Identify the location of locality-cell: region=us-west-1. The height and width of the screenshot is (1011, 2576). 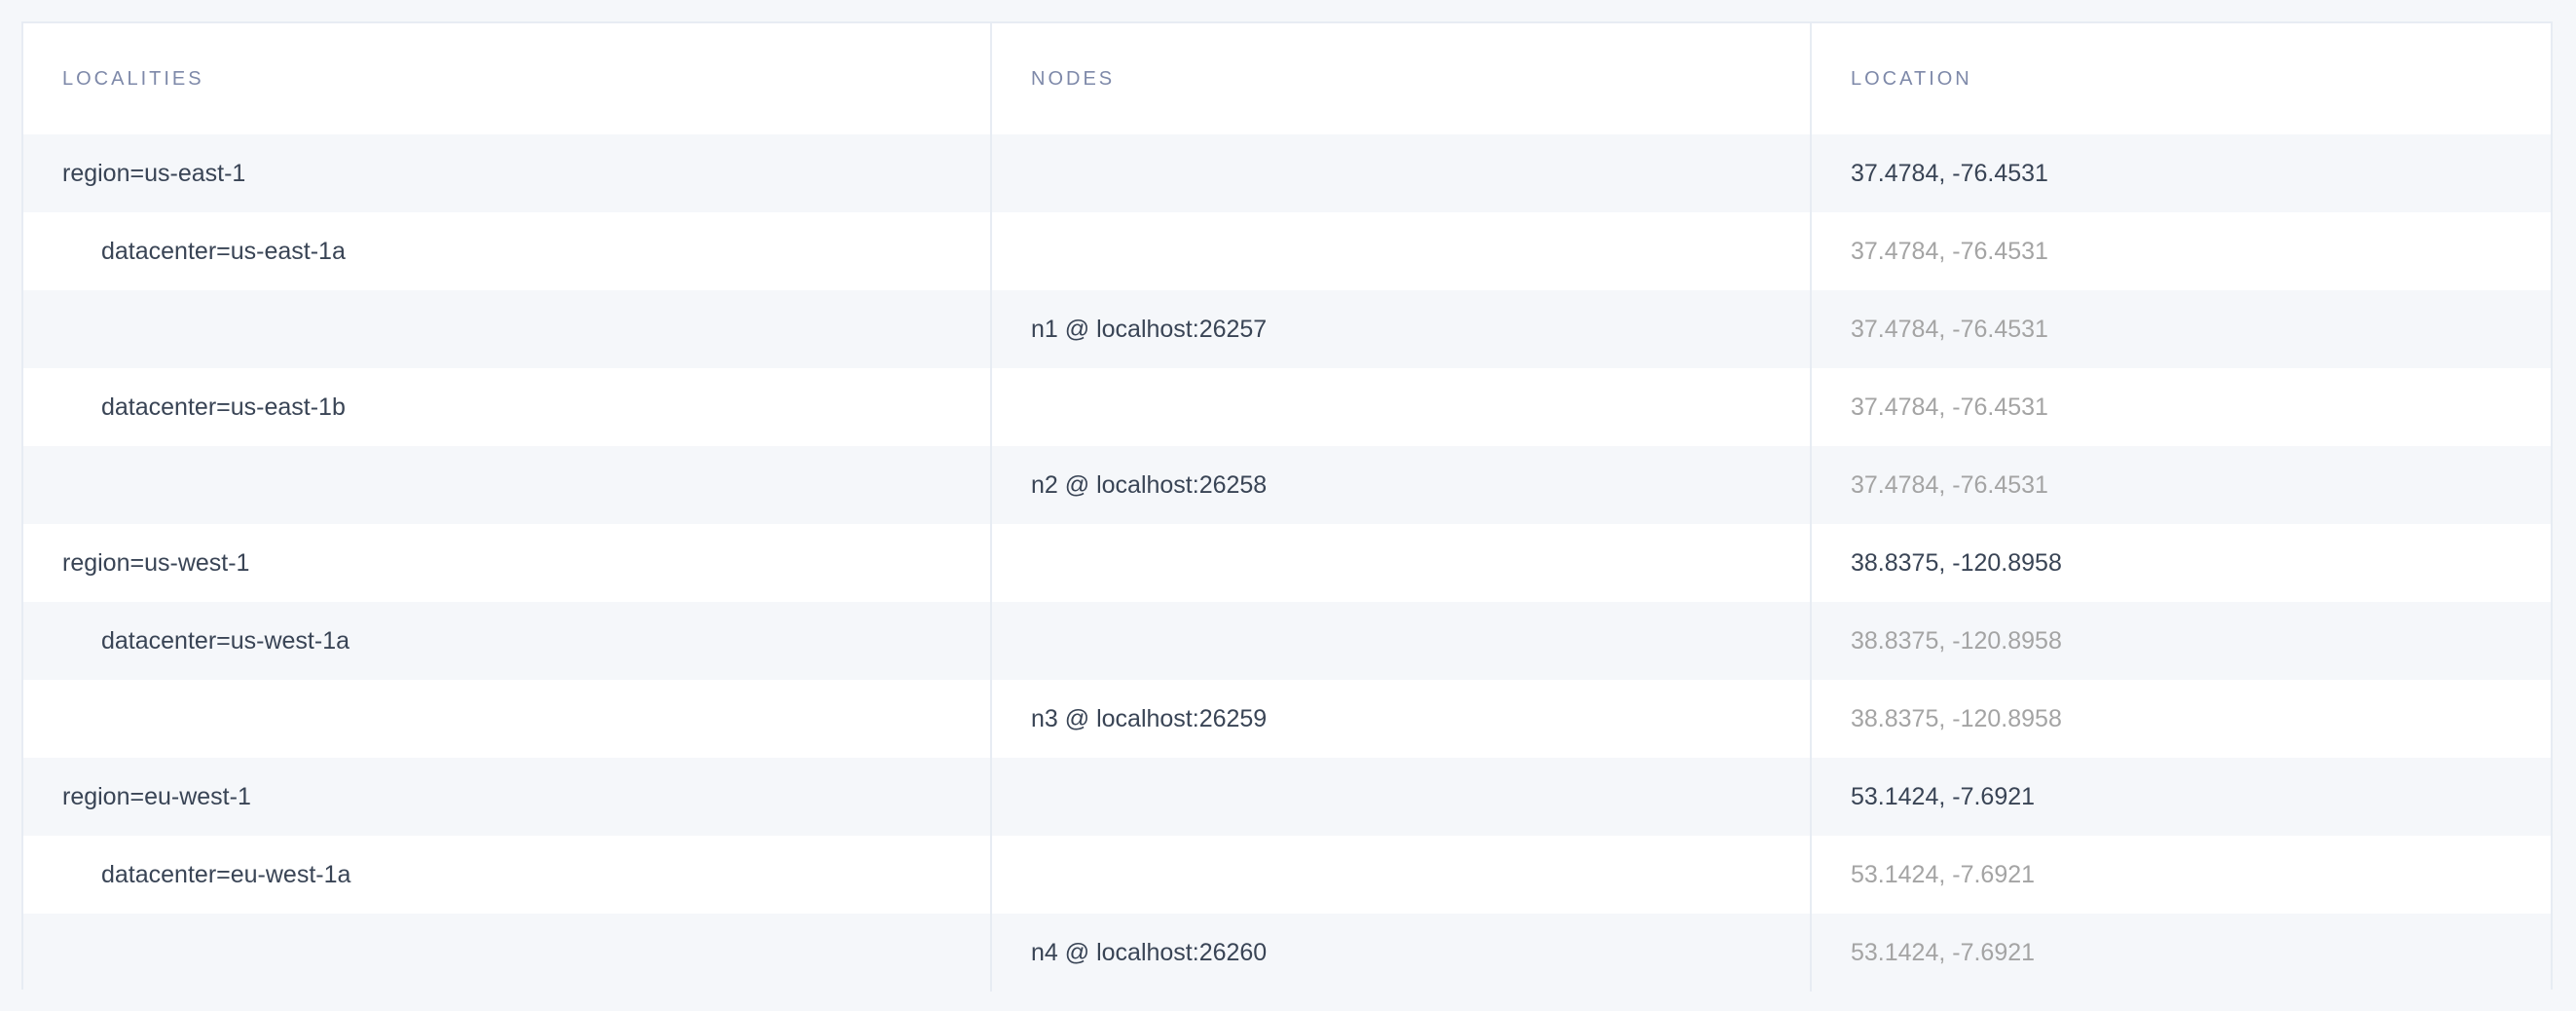
(507, 563).